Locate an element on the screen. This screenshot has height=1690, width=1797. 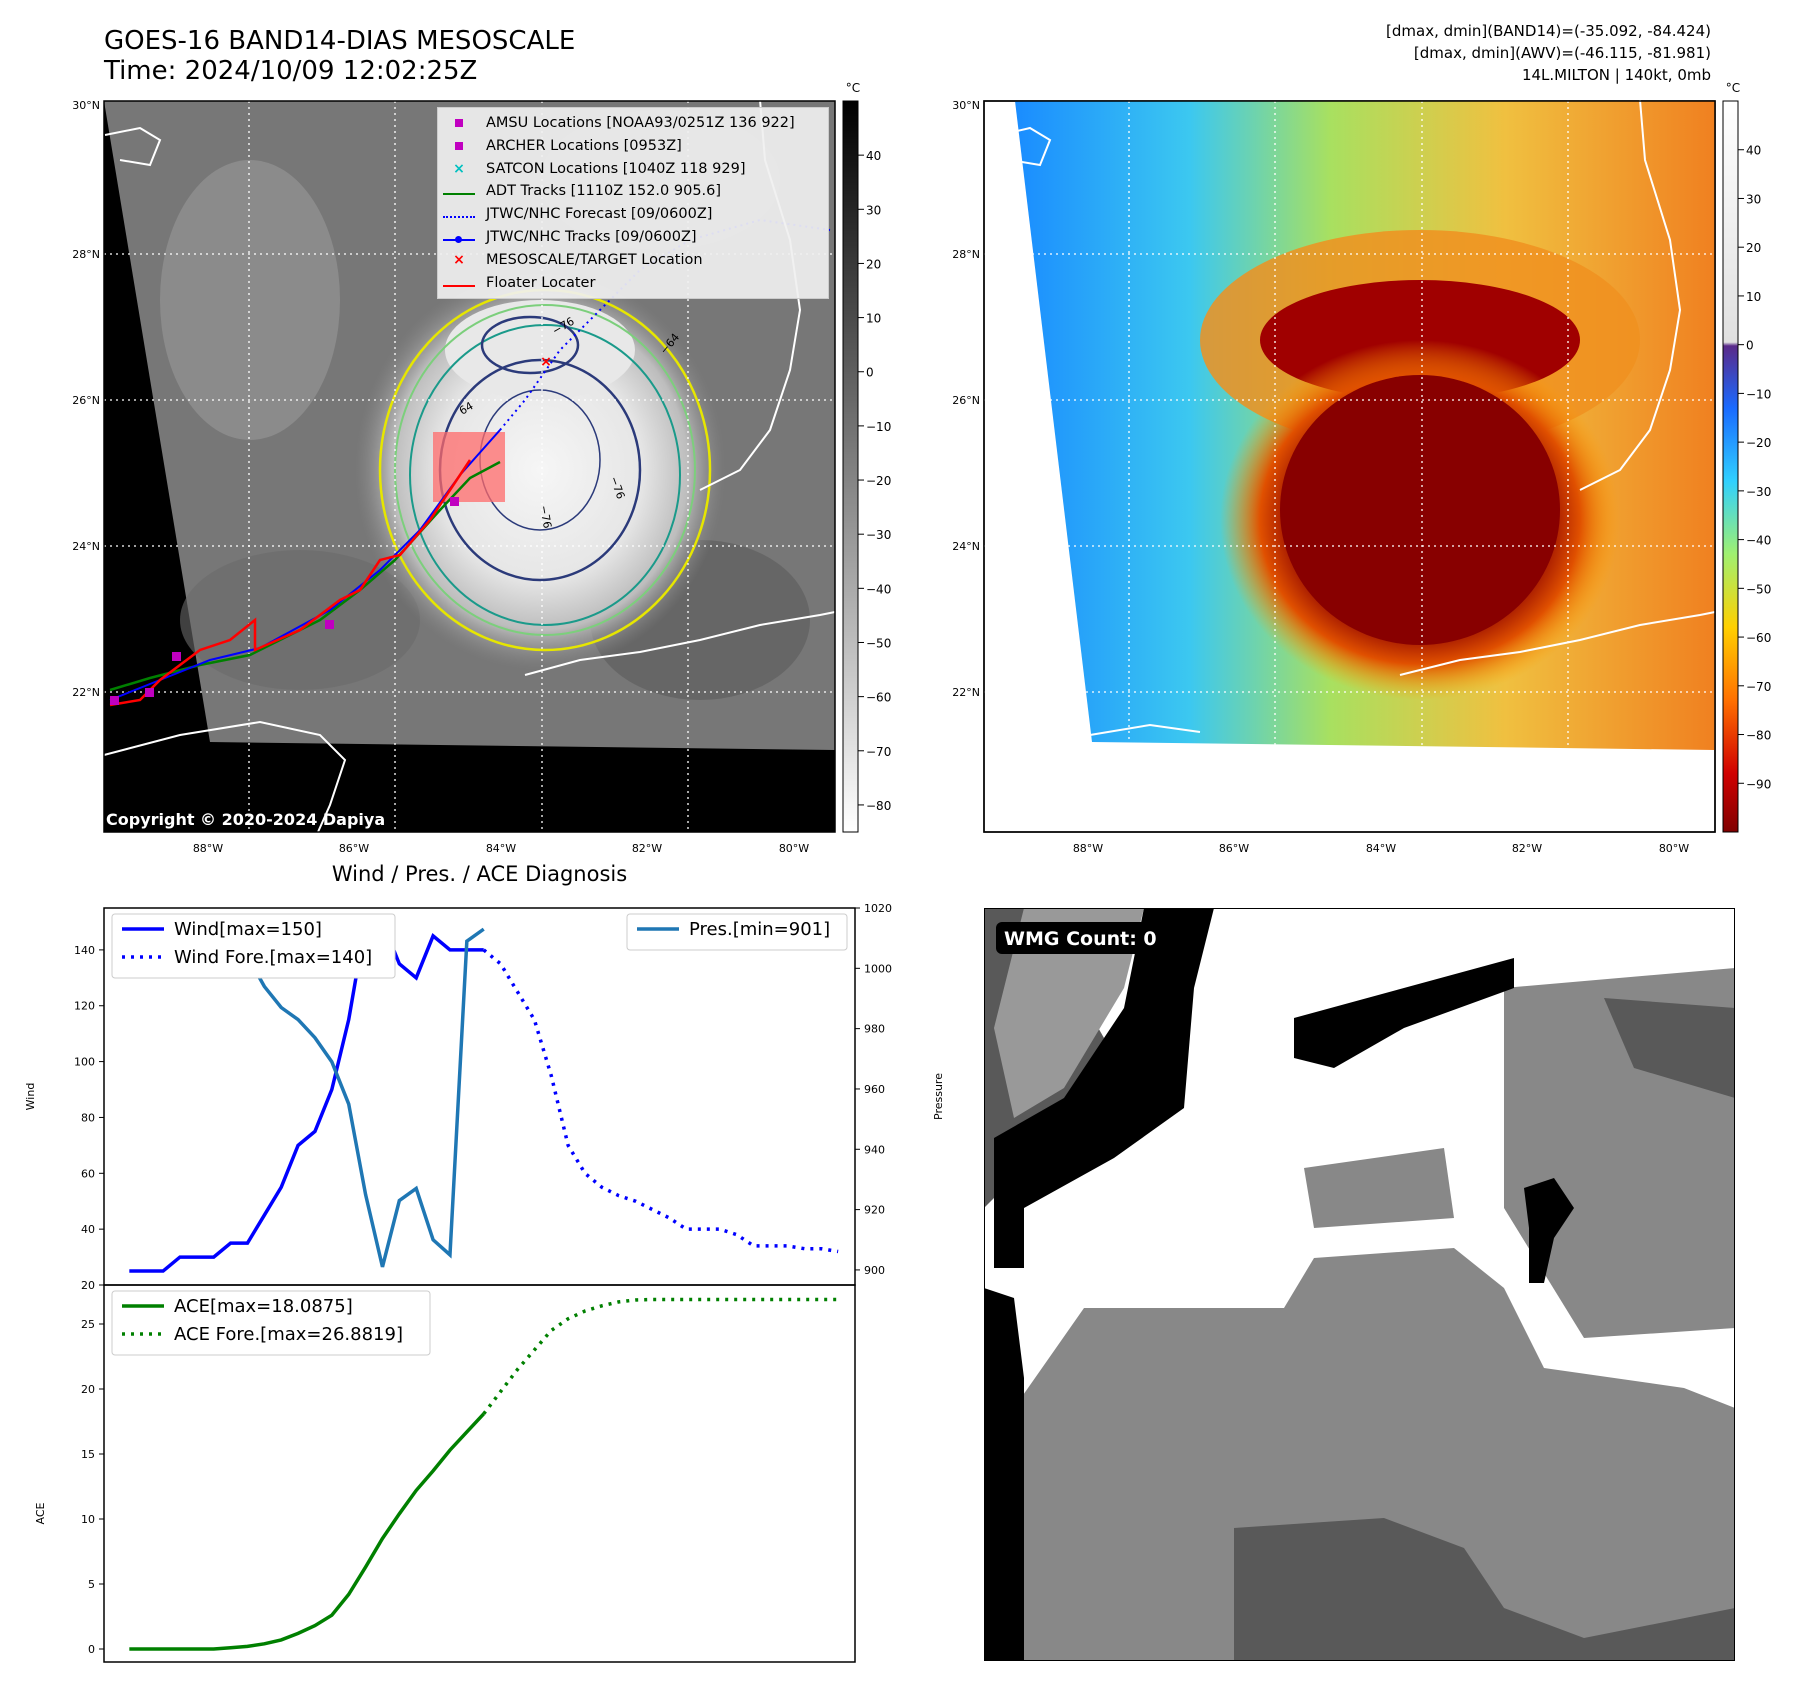
wind-ytick: 20 is located at coordinates (88, 1285).